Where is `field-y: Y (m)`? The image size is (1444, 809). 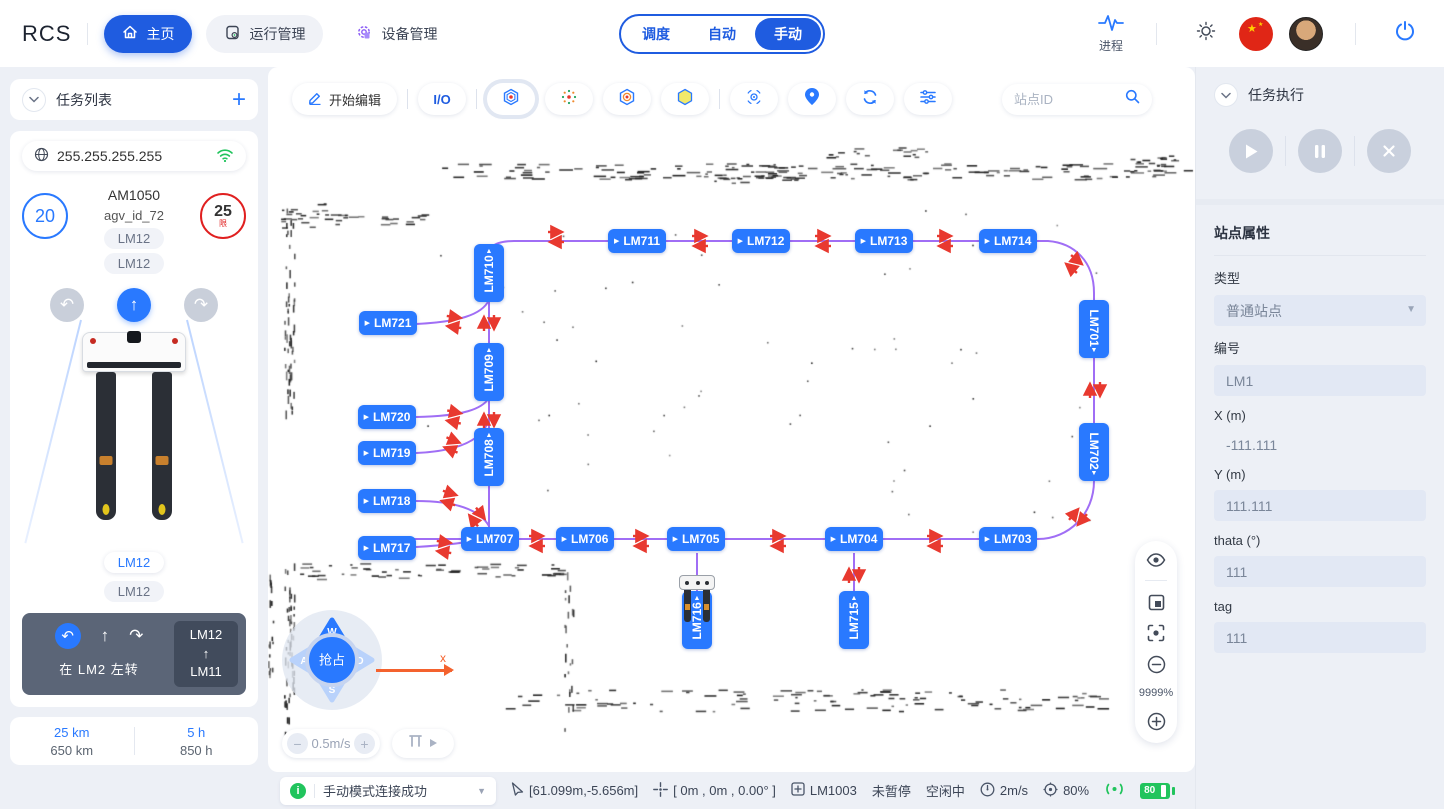 field-y: Y (m) is located at coordinates (1320, 494).